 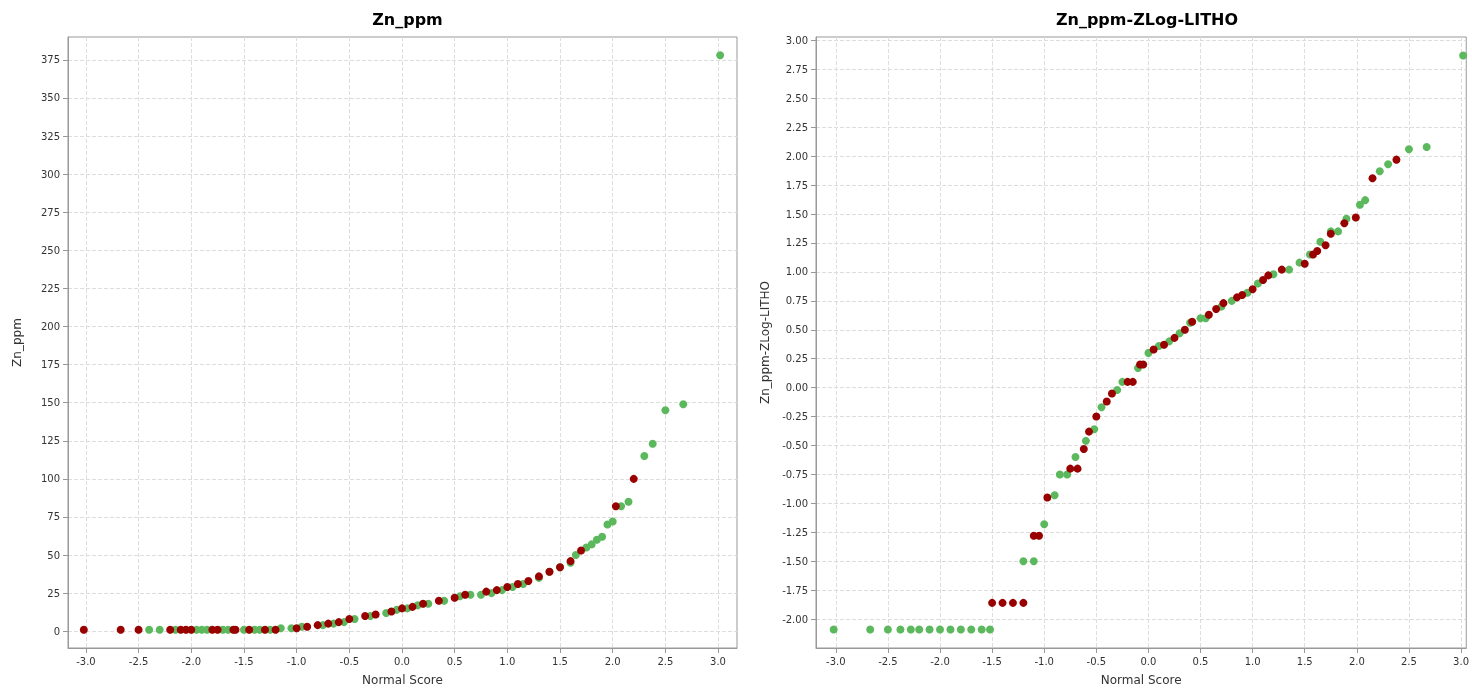 I want to click on x-tick-label: 0.5, so click(x=454, y=661).